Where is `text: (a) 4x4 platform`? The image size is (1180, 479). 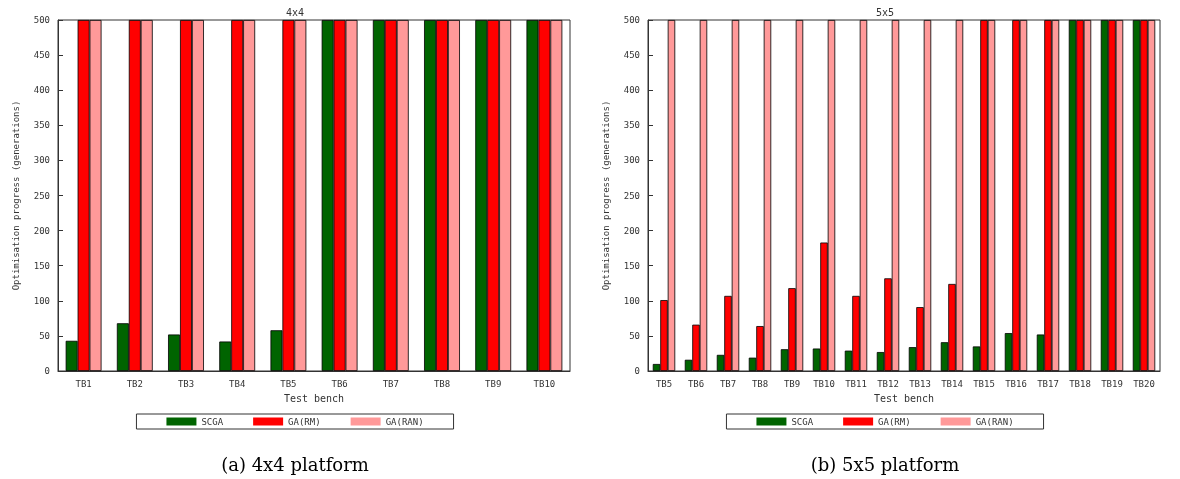 text: (a) 4x4 platform is located at coordinates (295, 464).